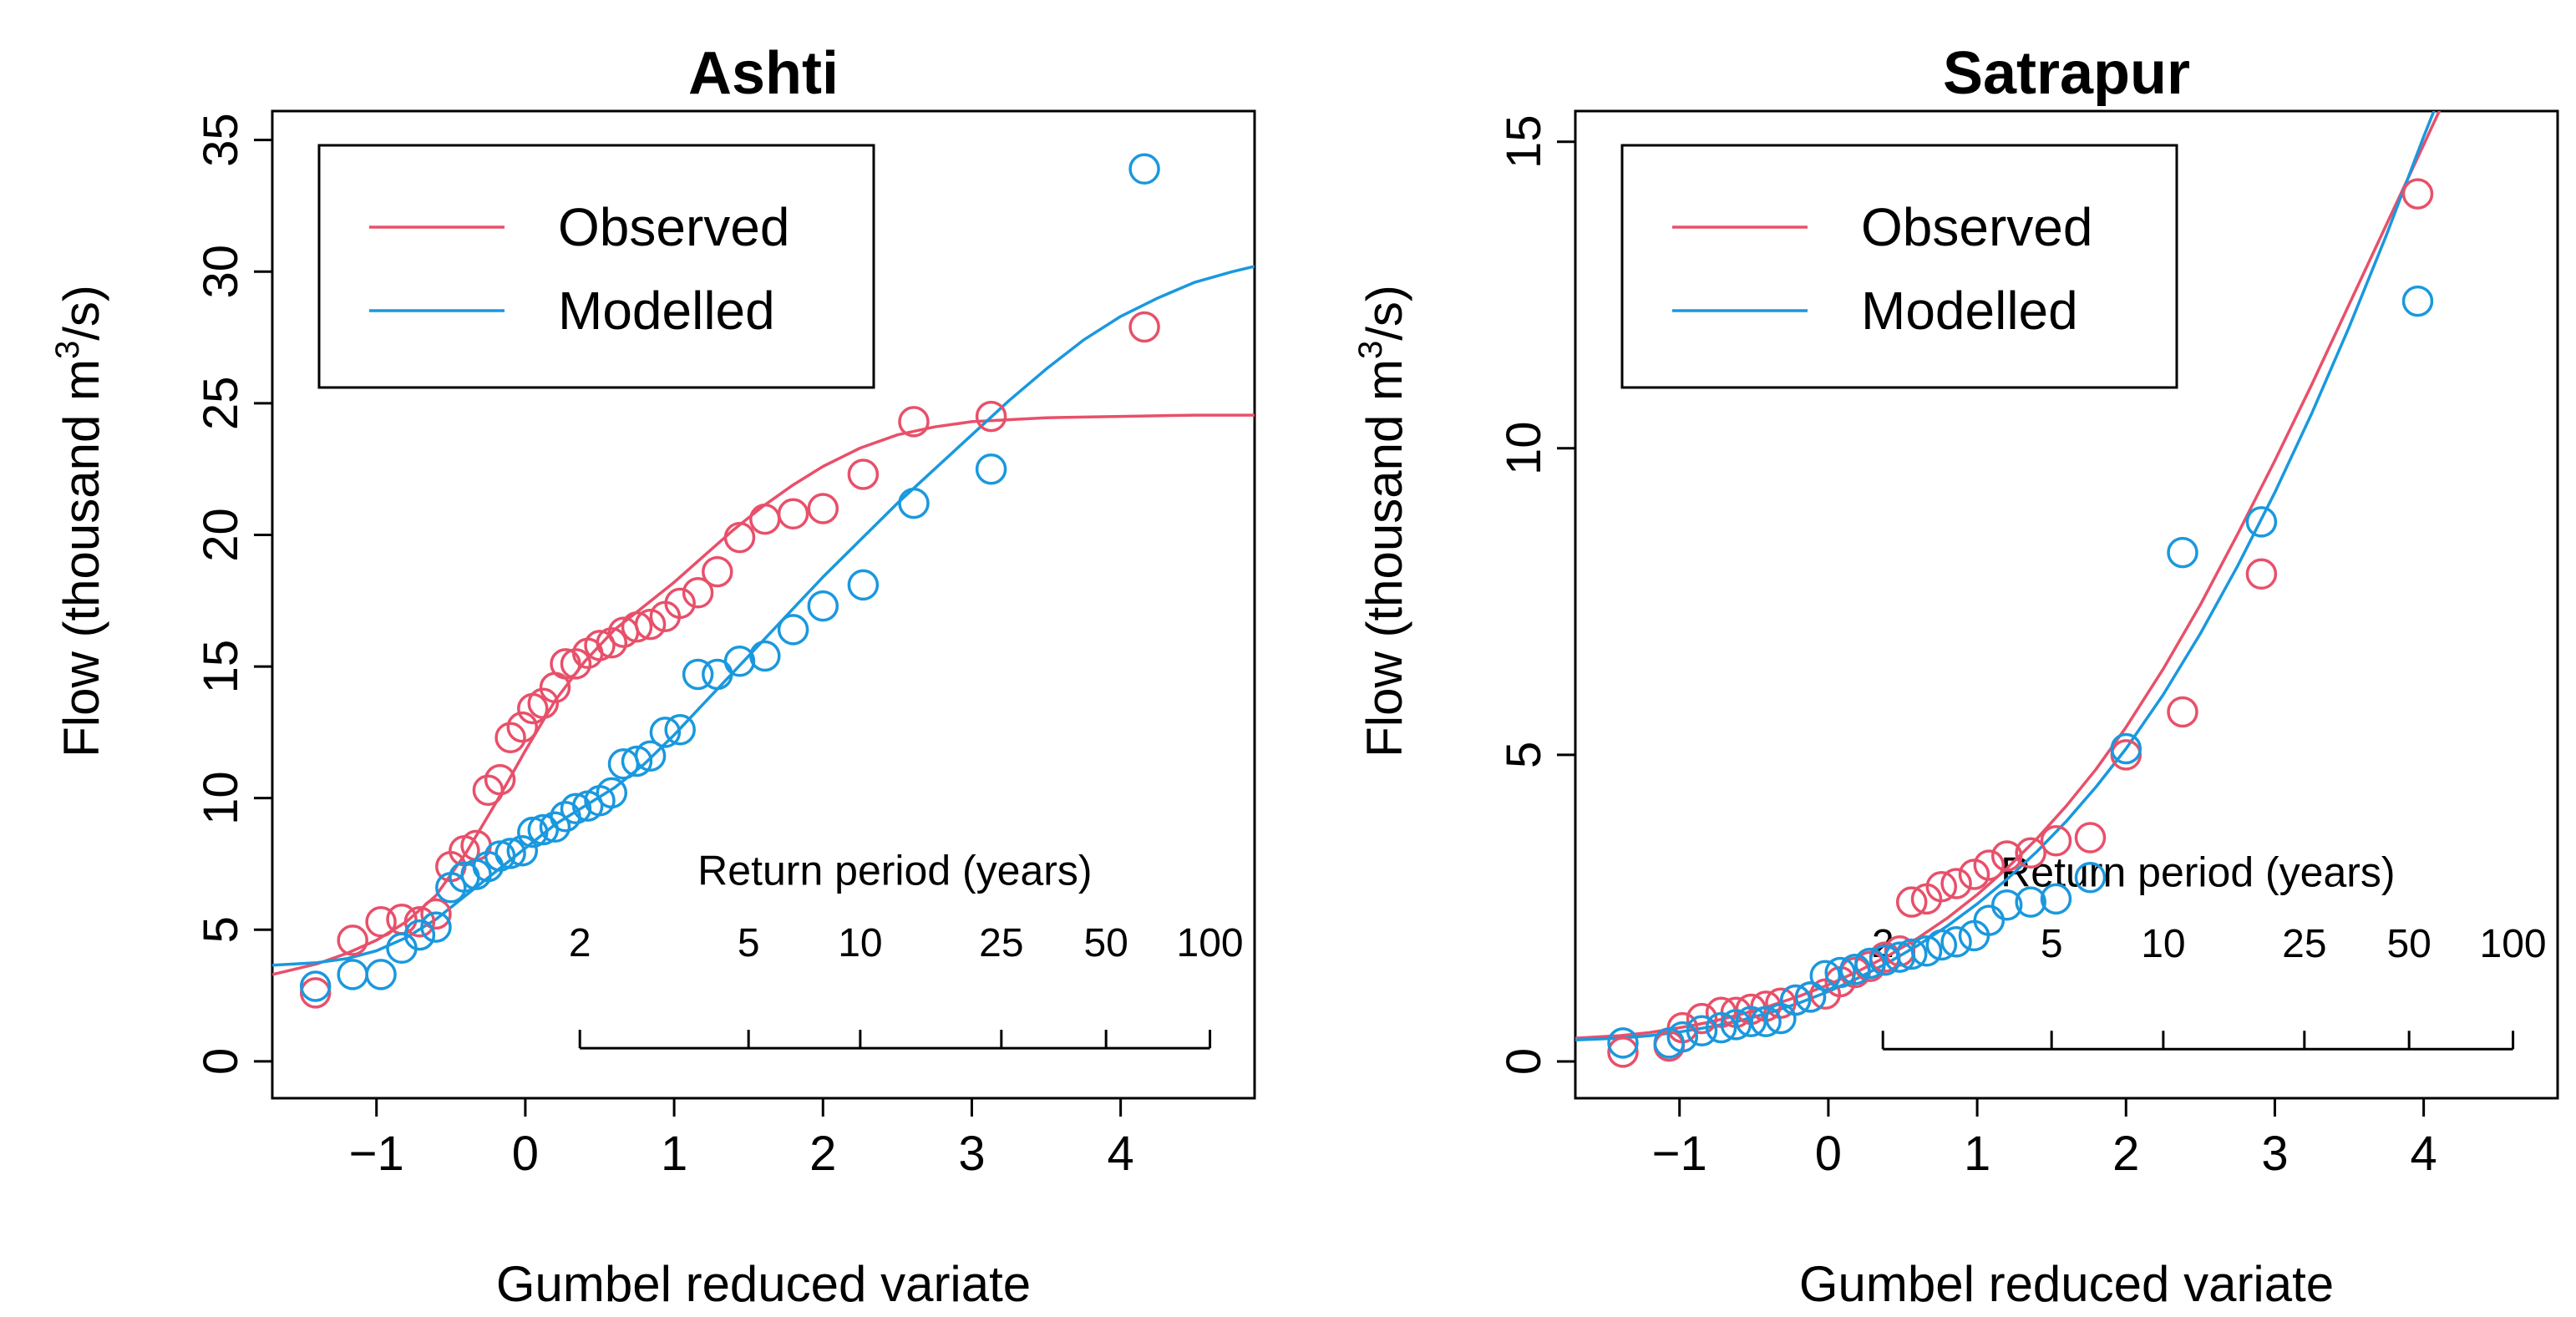 The width and height of the screenshot is (2576, 1317). I want to click on ashti-x-ticks: −1 0 1 2 3 4, so click(741, 1139).